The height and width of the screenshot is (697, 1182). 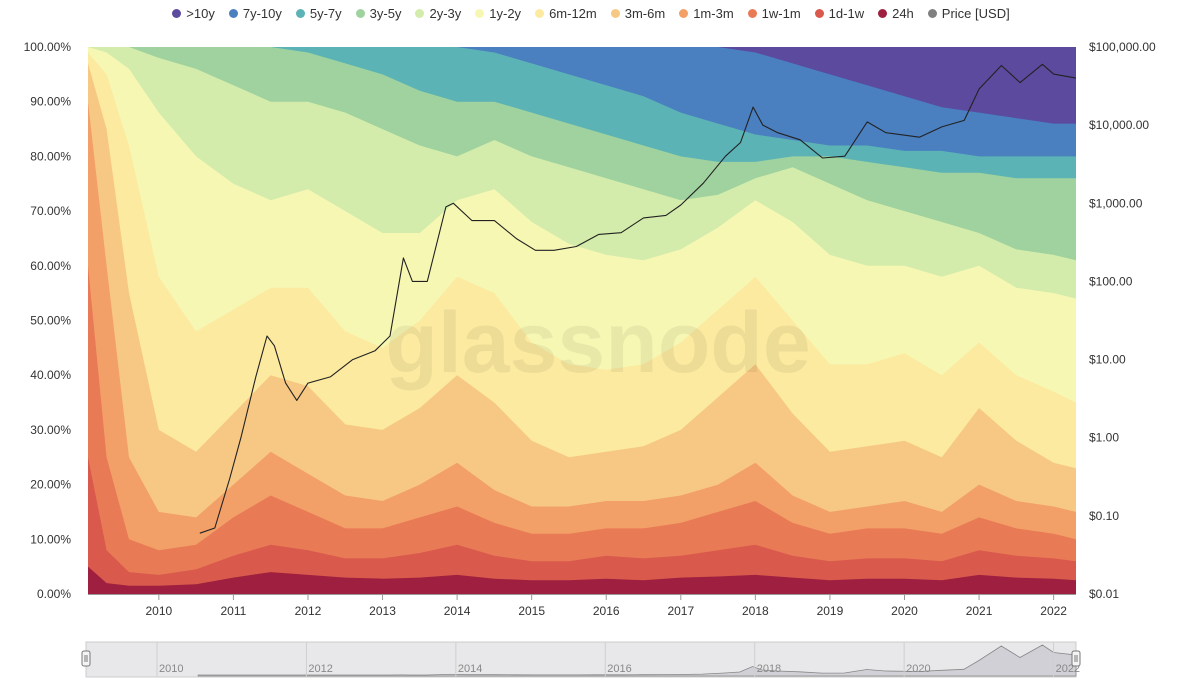 I want to click on x-tick-label: 2022, so click(x=1053, y=611).